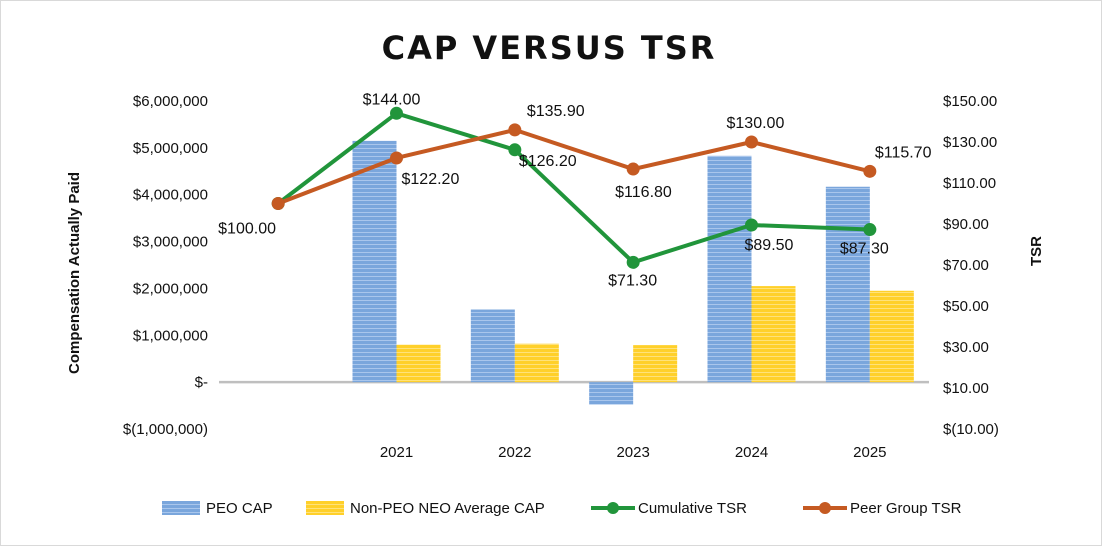 The width and height of the screenshot is (1102, 546). Describe the element at coordinates (549, 48) in the screenshot. I see `chart-title: CAP VERSUS TSR` at that location.